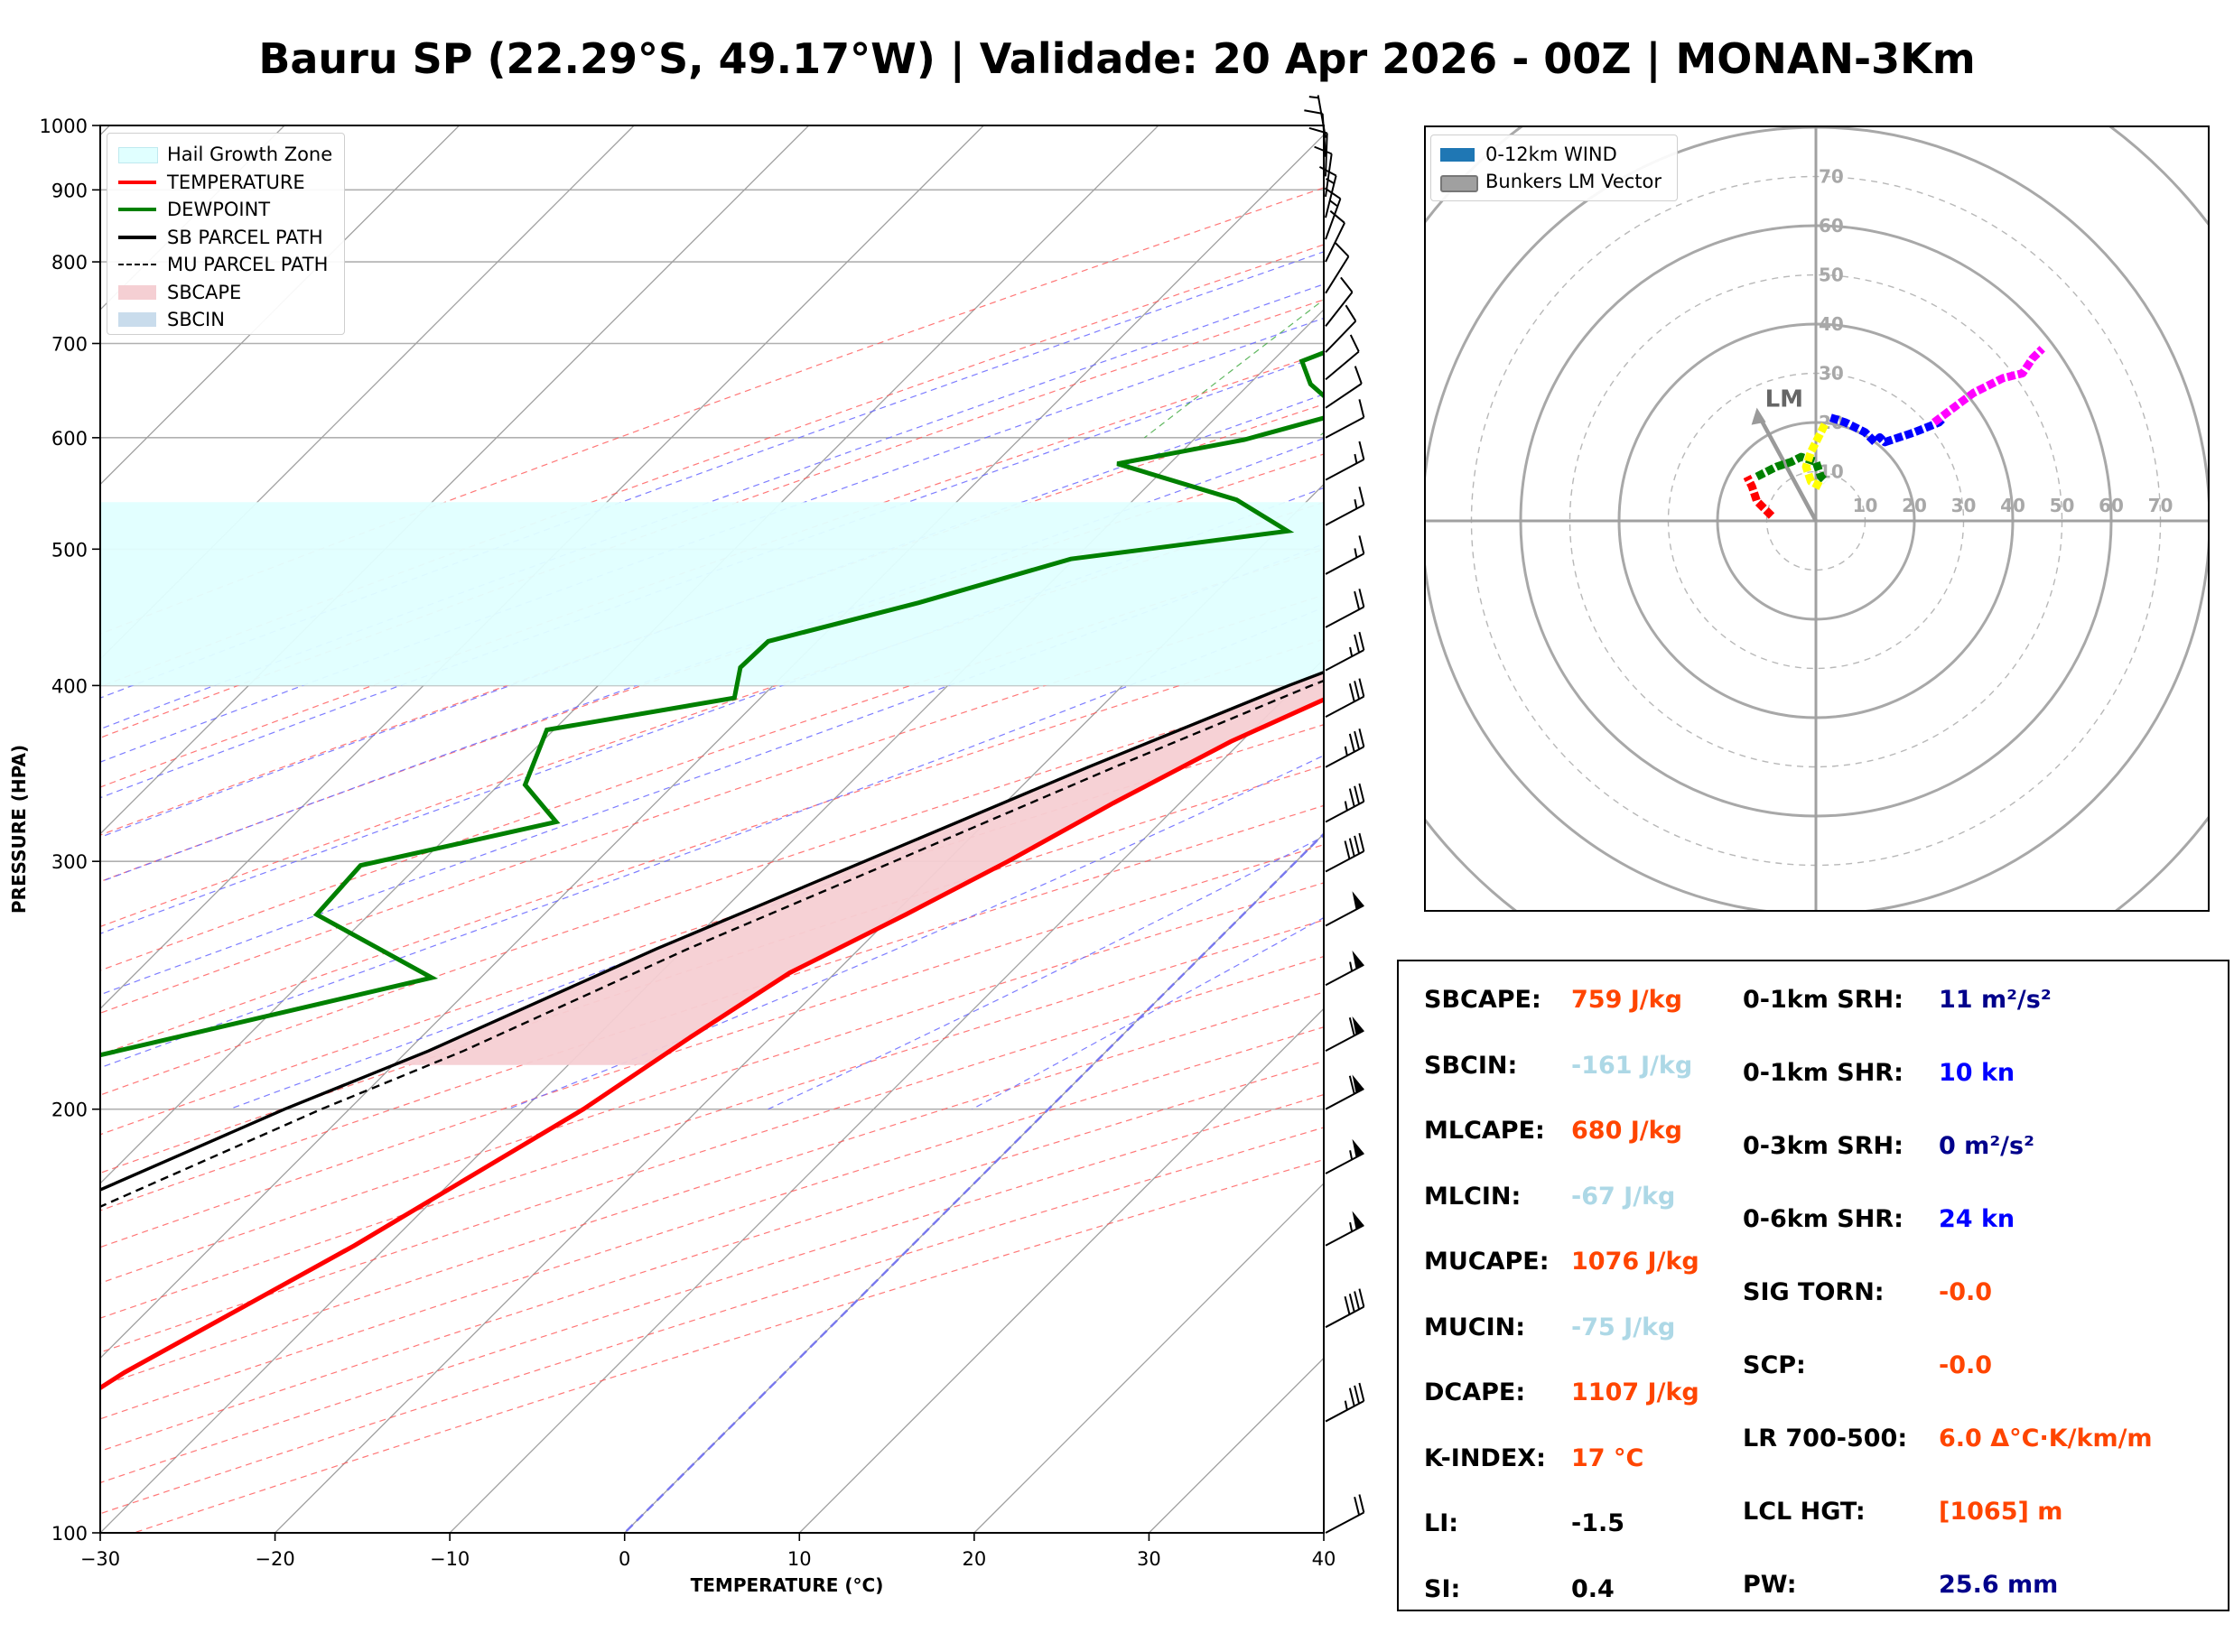 Image resolution: width=2234 pixels, height=1652 pixels. Describe the element at coordinates (1471, 1065) in the screenshot. I see `index-label: SBCIN:` at that location.